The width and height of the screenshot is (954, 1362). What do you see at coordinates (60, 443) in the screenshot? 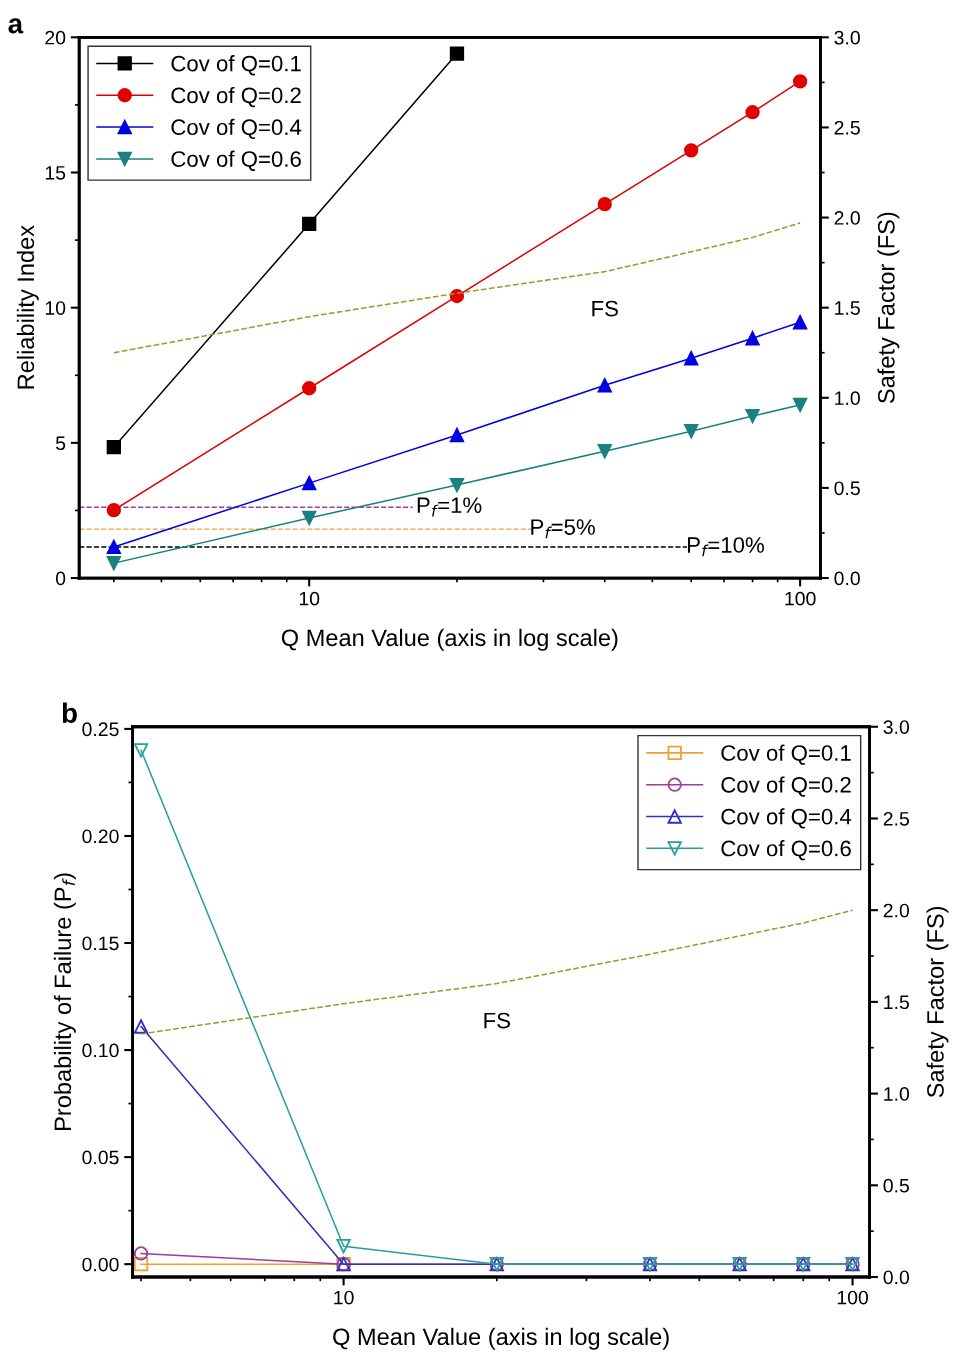
I see `y-tick-label: 5` at bounding box center [60, 443].